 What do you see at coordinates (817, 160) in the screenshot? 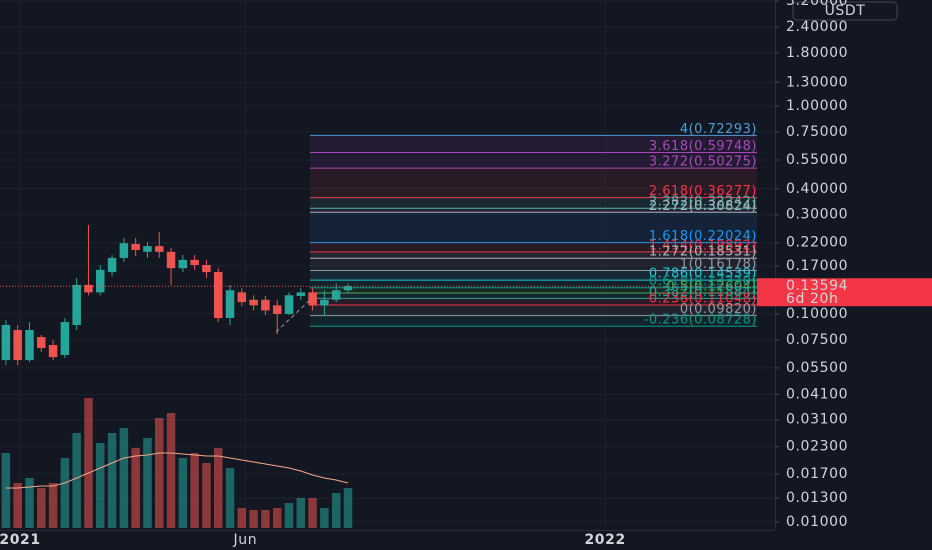
I see `y-tick-label: 0.55000` at bounding box center [817, 160].